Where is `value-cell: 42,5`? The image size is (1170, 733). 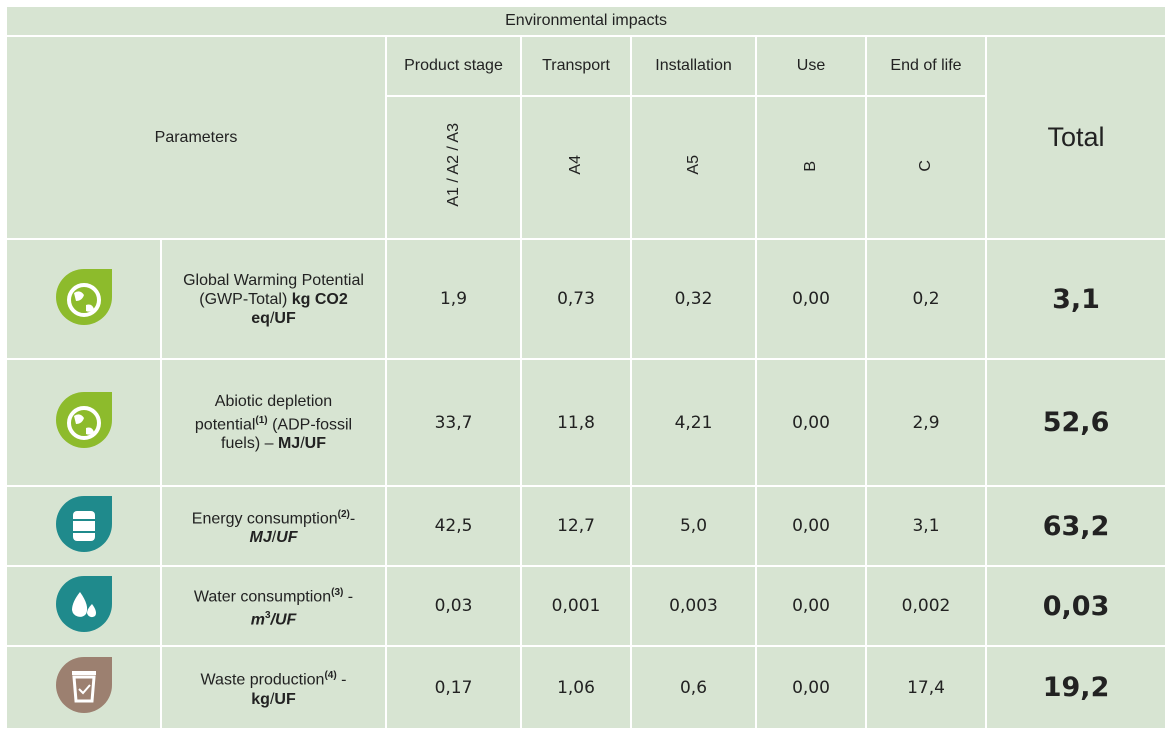 value-cell: 42,5 is located at coordinates (453, 526).